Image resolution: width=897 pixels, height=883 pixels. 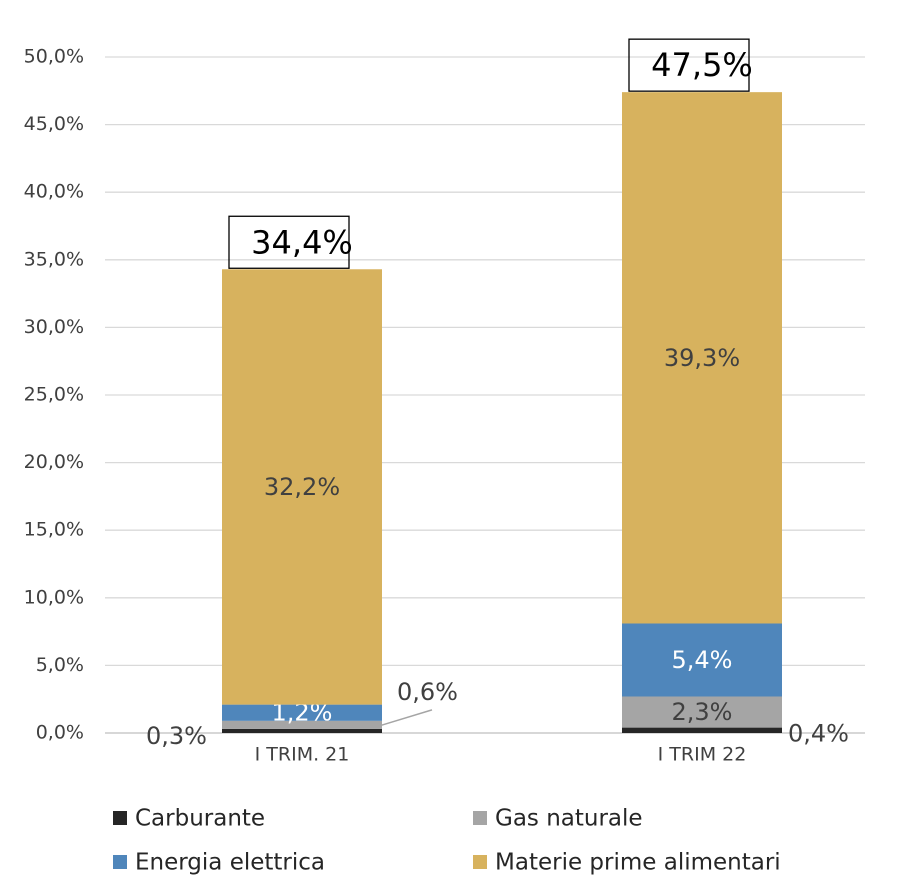 I want to click on data-label: 0,6%, so click(x=427, y=692).